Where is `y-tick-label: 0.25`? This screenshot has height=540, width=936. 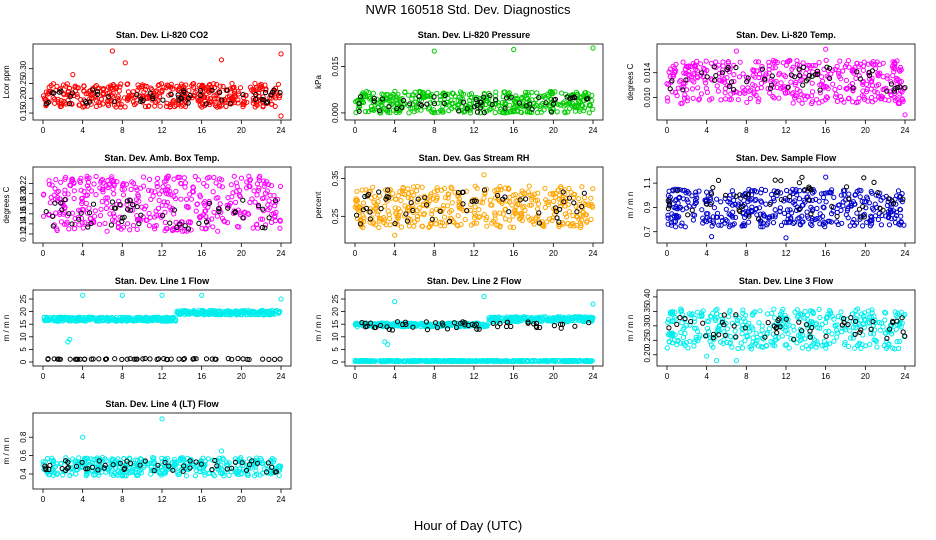
y-tick-label: 0.25 is located at coordinates (23, 83).